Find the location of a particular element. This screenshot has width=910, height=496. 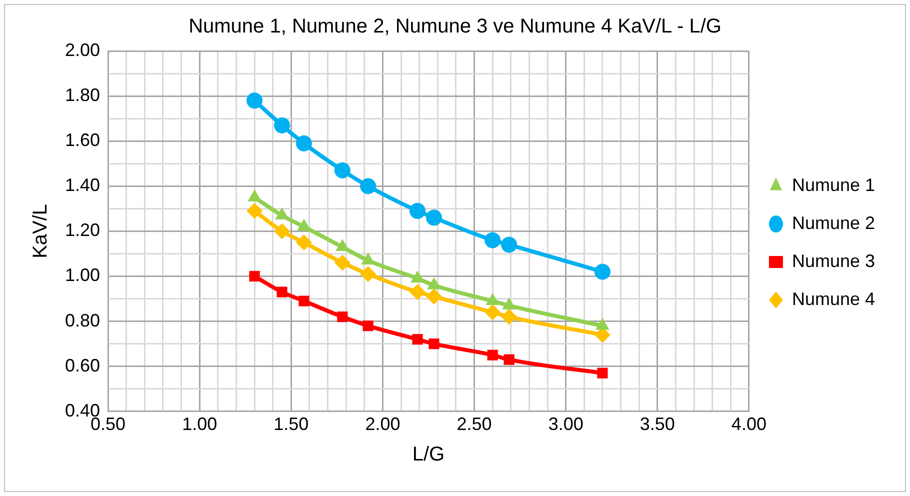

chart-title: Numune 1, Numune 2, Numune 3 ve Numune 4 KaV/L - L/G is located at coordinates (455, 27).